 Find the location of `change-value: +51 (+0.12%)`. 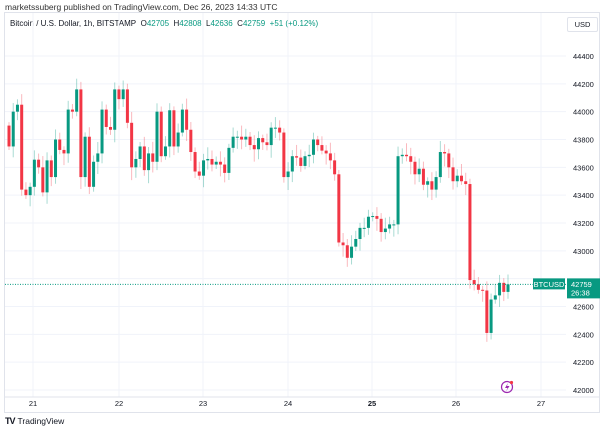

change-value: +51 (+0.12%) is located at coordinates (294, 23).